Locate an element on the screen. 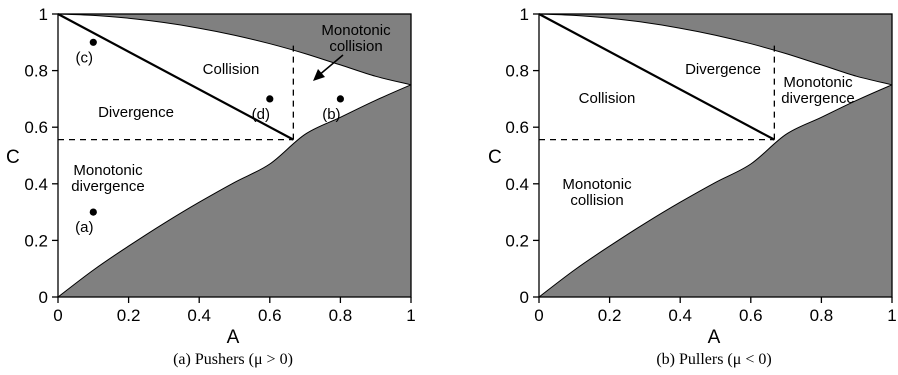 Image resolution: width=898 pixels, height=375 pixels. panel-b-separator-line is located at coordinates (656, 77).